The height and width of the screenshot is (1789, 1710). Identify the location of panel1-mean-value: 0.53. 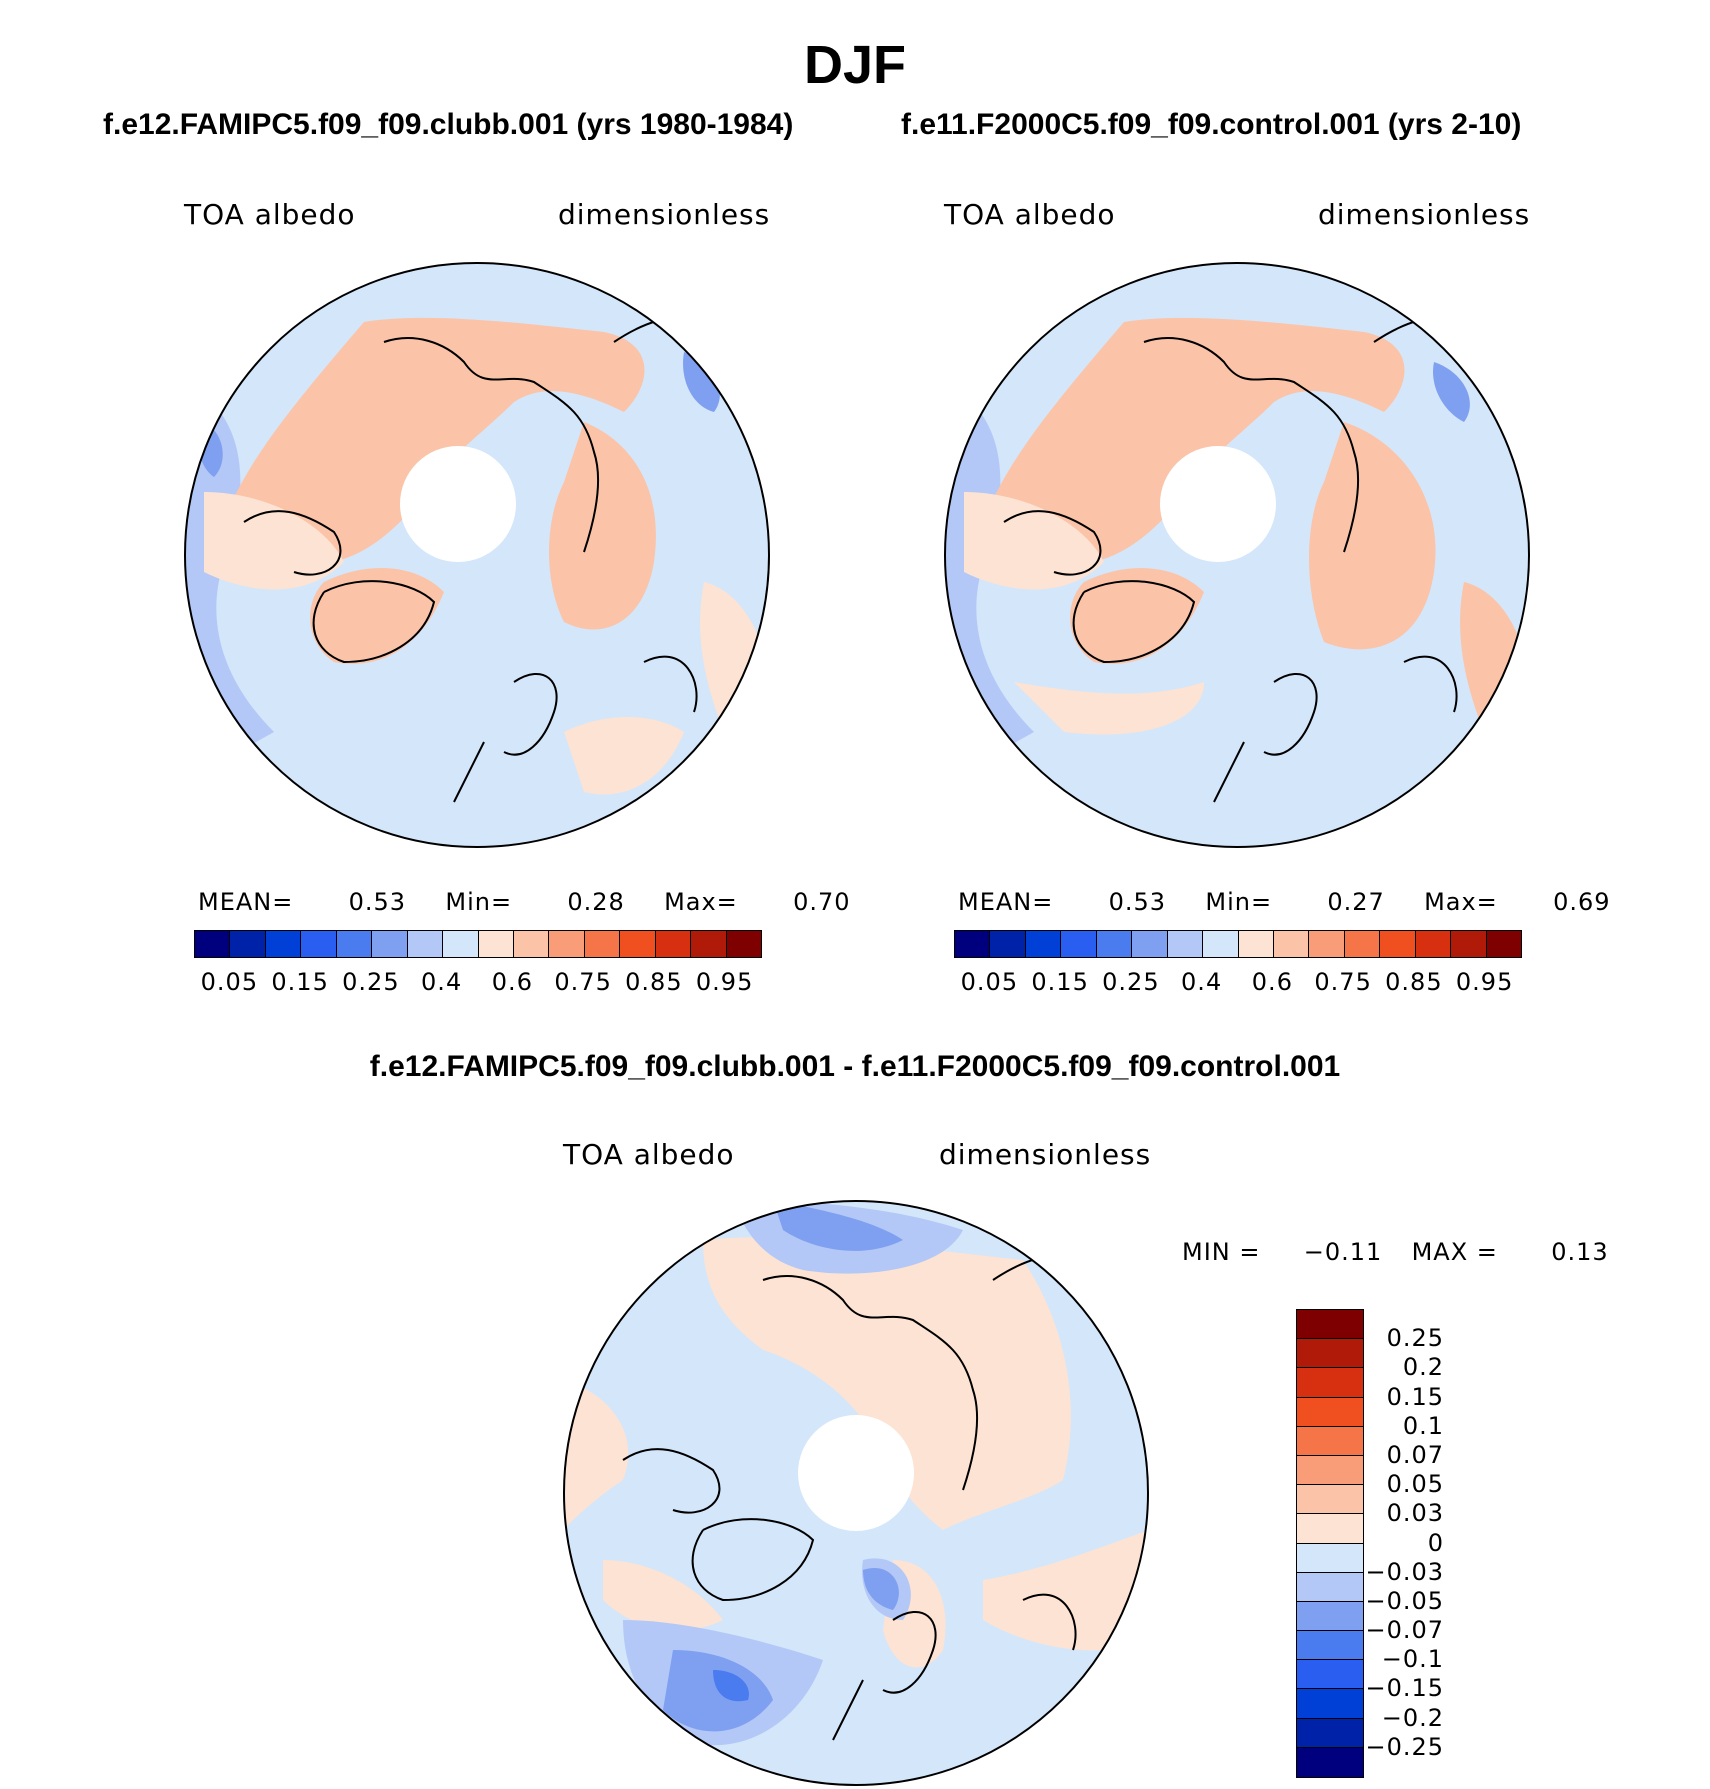
(377, 902).